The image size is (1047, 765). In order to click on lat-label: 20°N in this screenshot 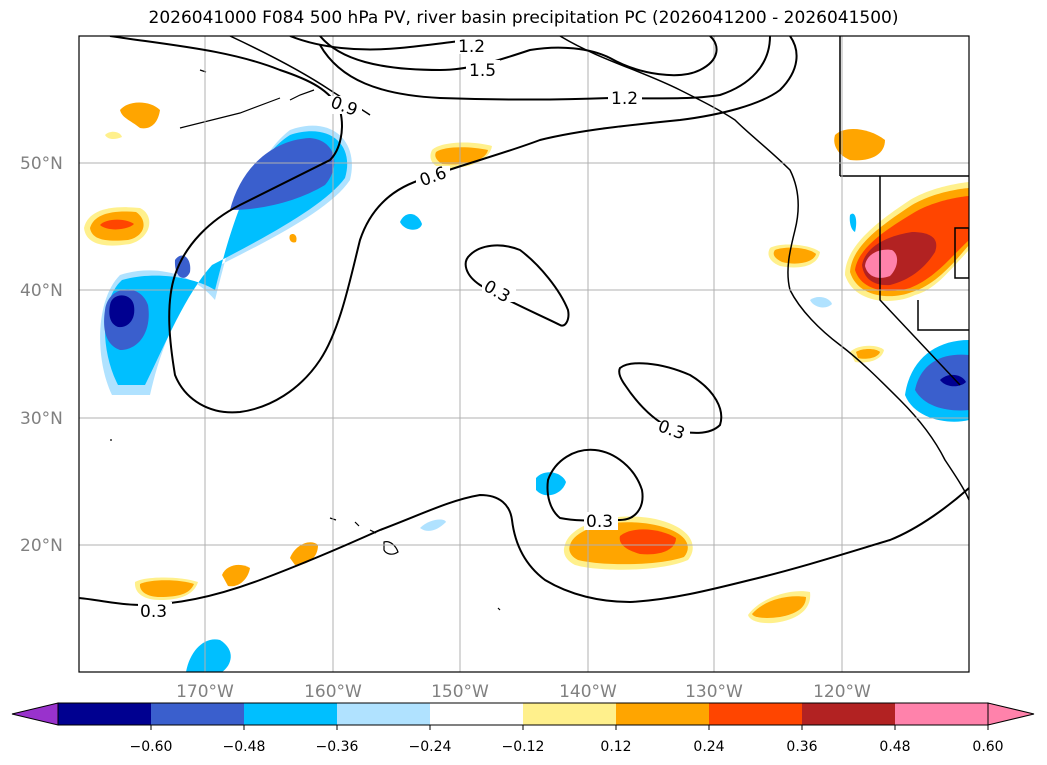, I will do `click(41, 546)`.